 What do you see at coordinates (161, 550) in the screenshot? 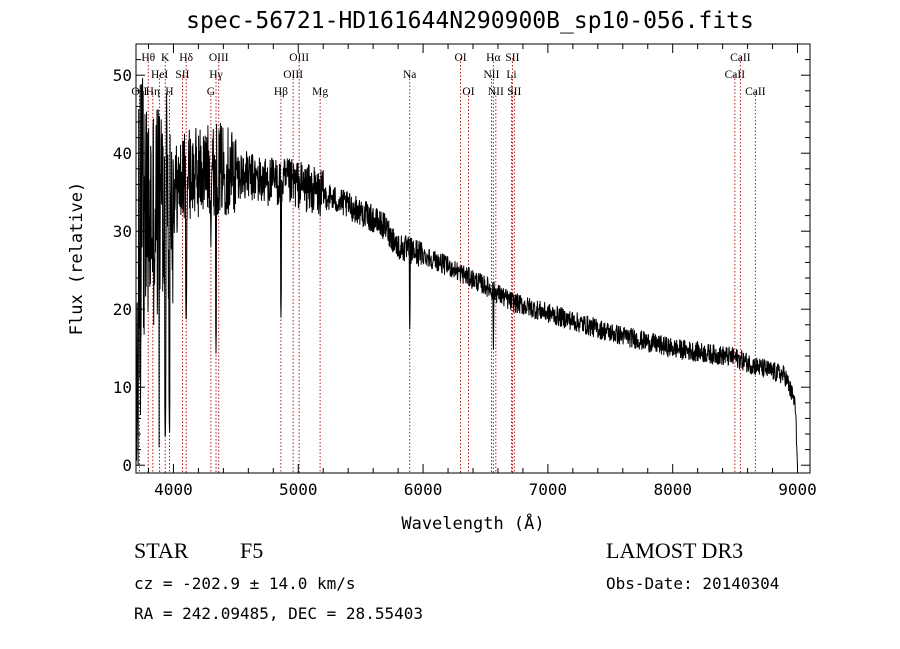
I see `object-class: STAR` at bounding box center [161, 550].